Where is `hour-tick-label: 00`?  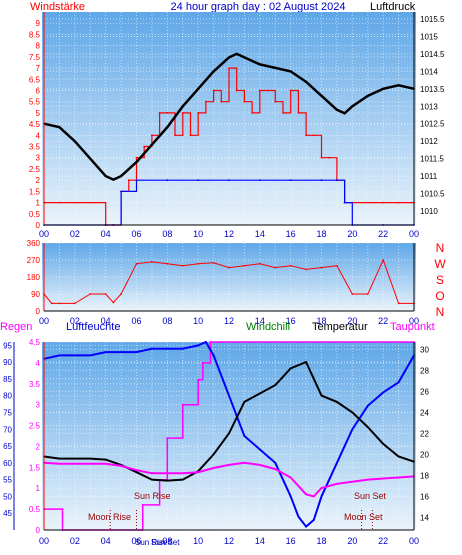 hour-tick-label: 00 is located at coordinates (44, 541).